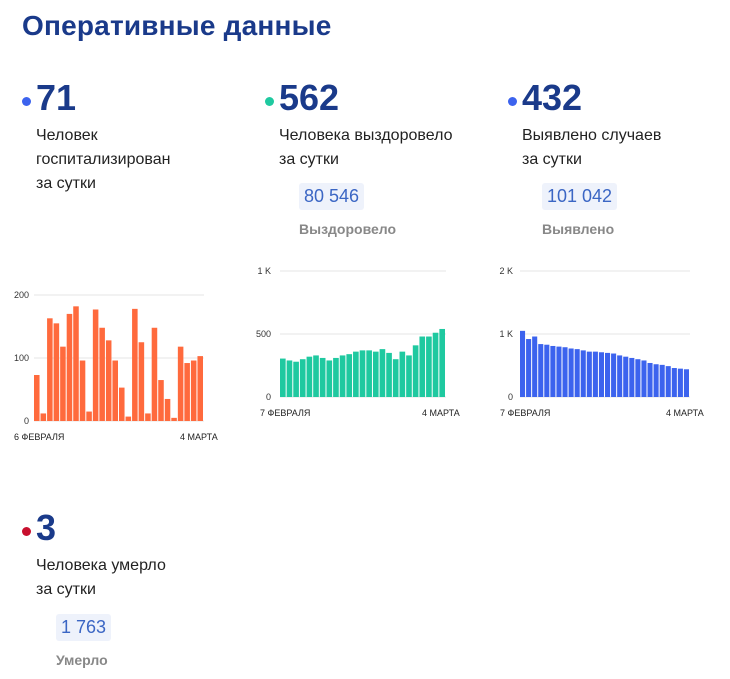  I want to click on detected-number: 432, so click(552, 97).